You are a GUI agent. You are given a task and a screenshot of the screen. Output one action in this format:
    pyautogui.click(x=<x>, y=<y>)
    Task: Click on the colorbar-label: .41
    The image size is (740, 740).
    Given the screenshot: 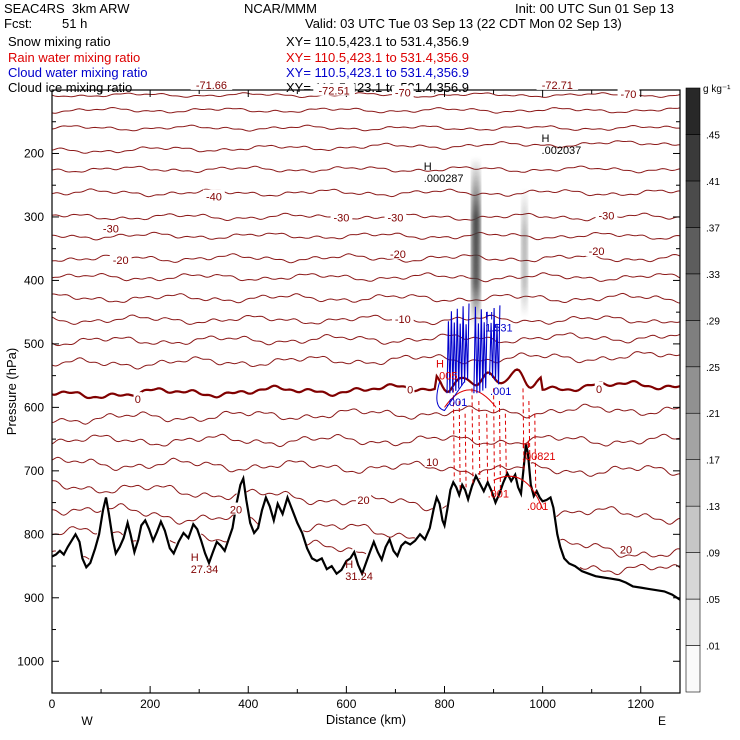 What is the action you would take?
    pyautogui.click(x=713, y=182)
    